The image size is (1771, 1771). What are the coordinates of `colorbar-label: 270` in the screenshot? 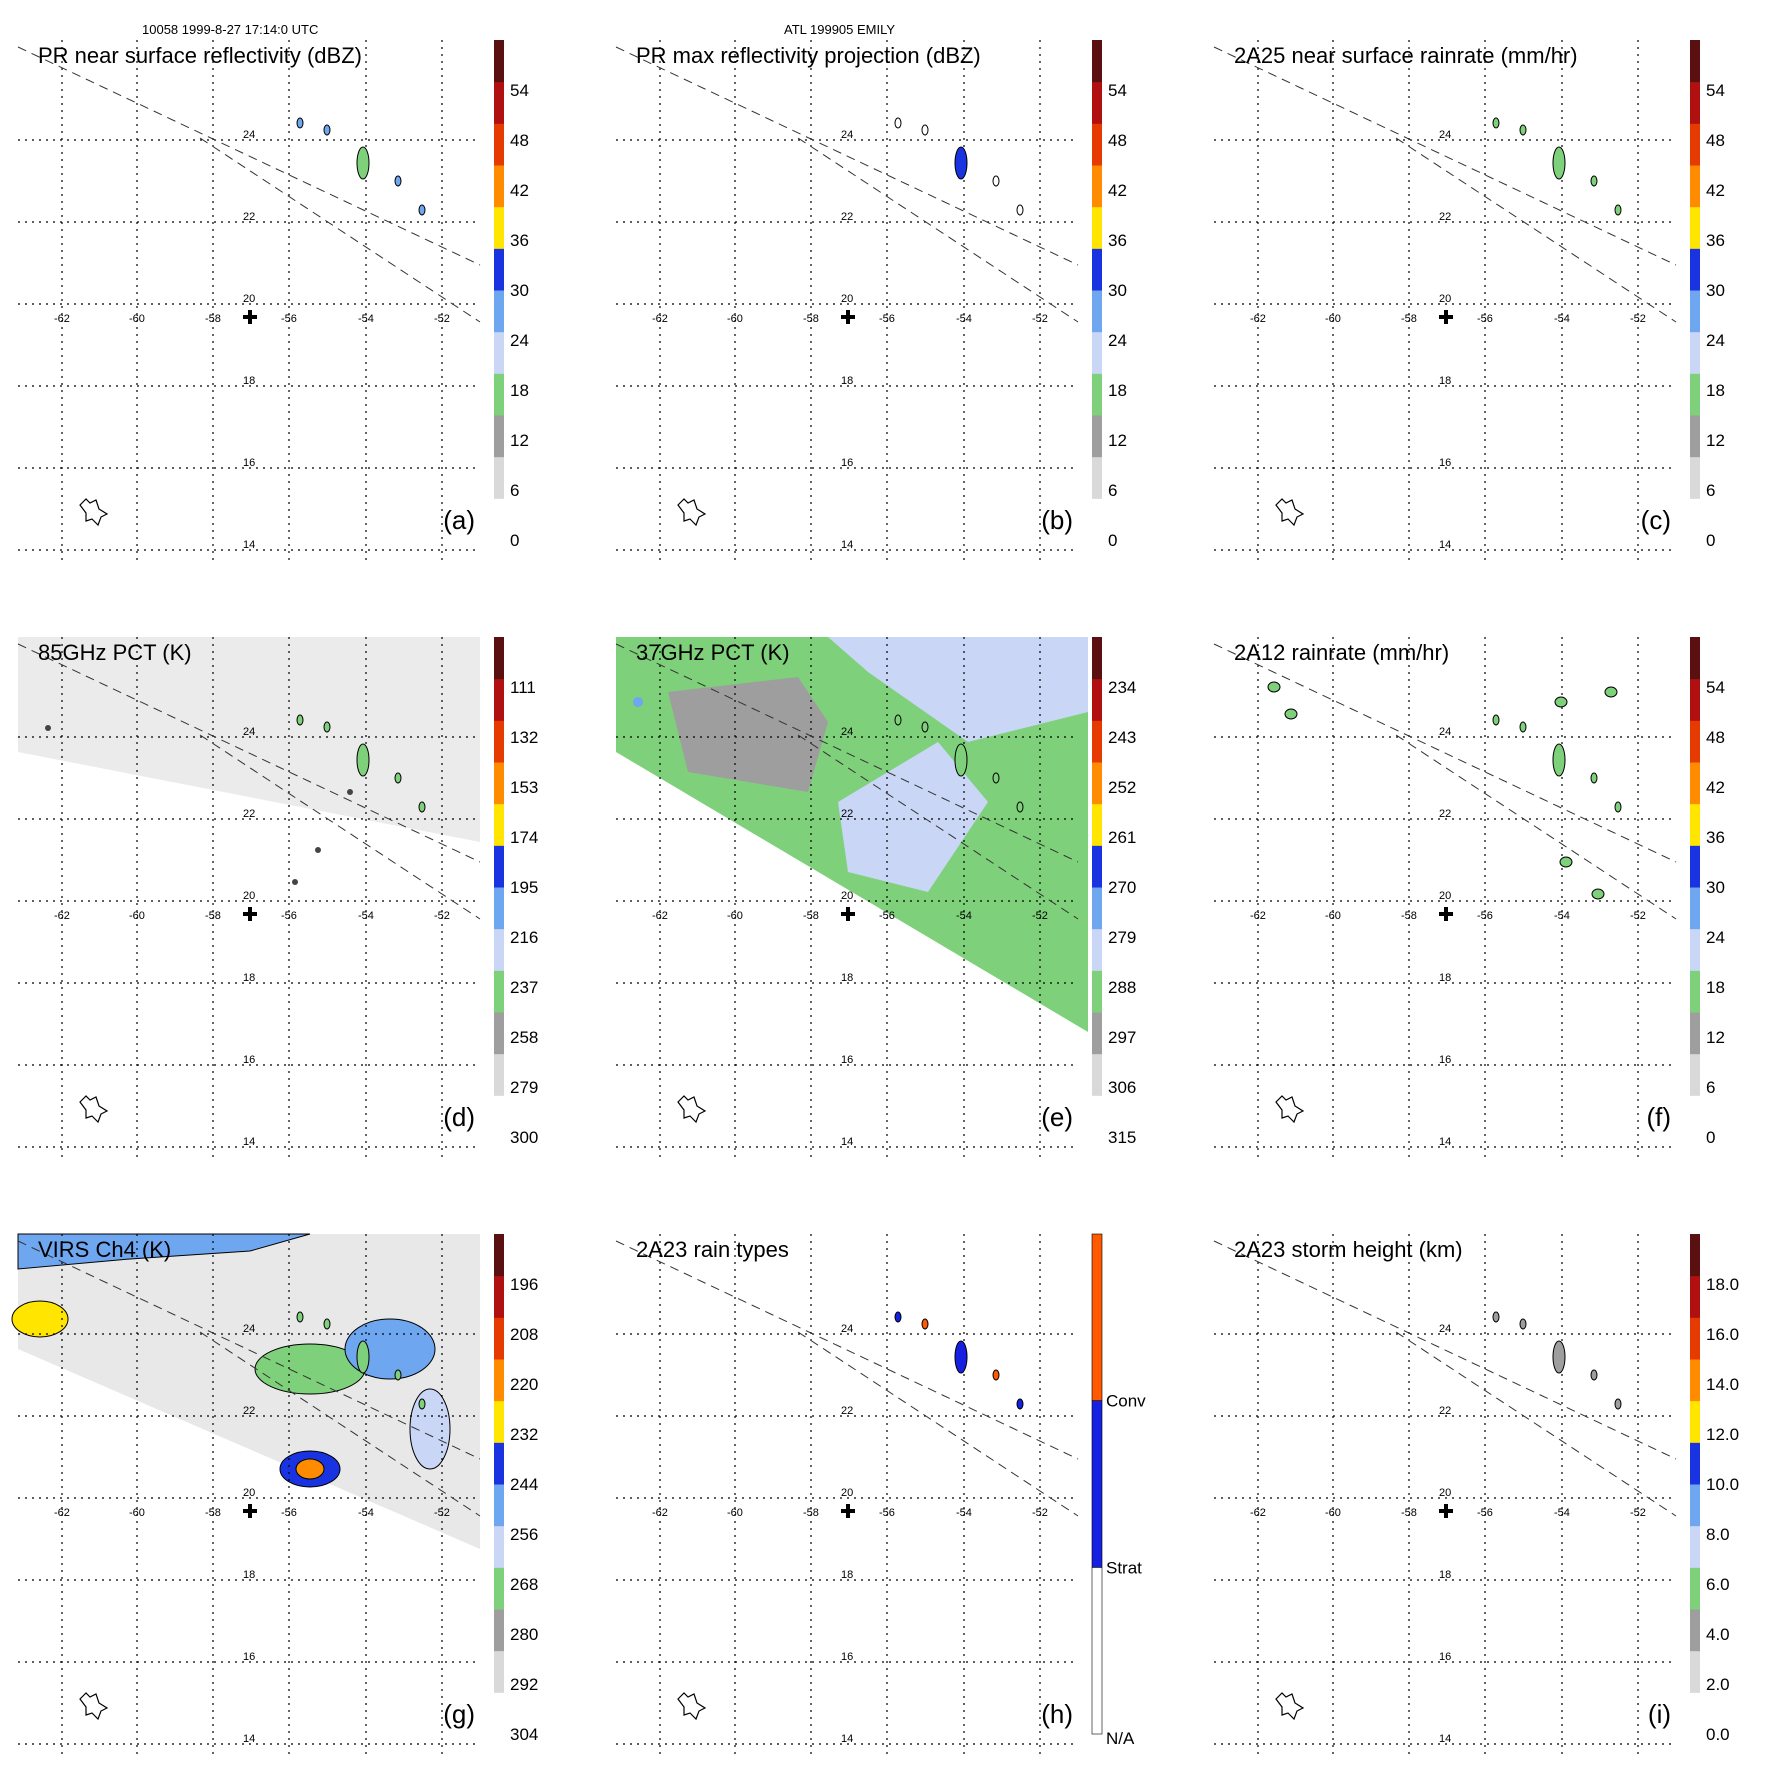 It's located at (1122, 887).